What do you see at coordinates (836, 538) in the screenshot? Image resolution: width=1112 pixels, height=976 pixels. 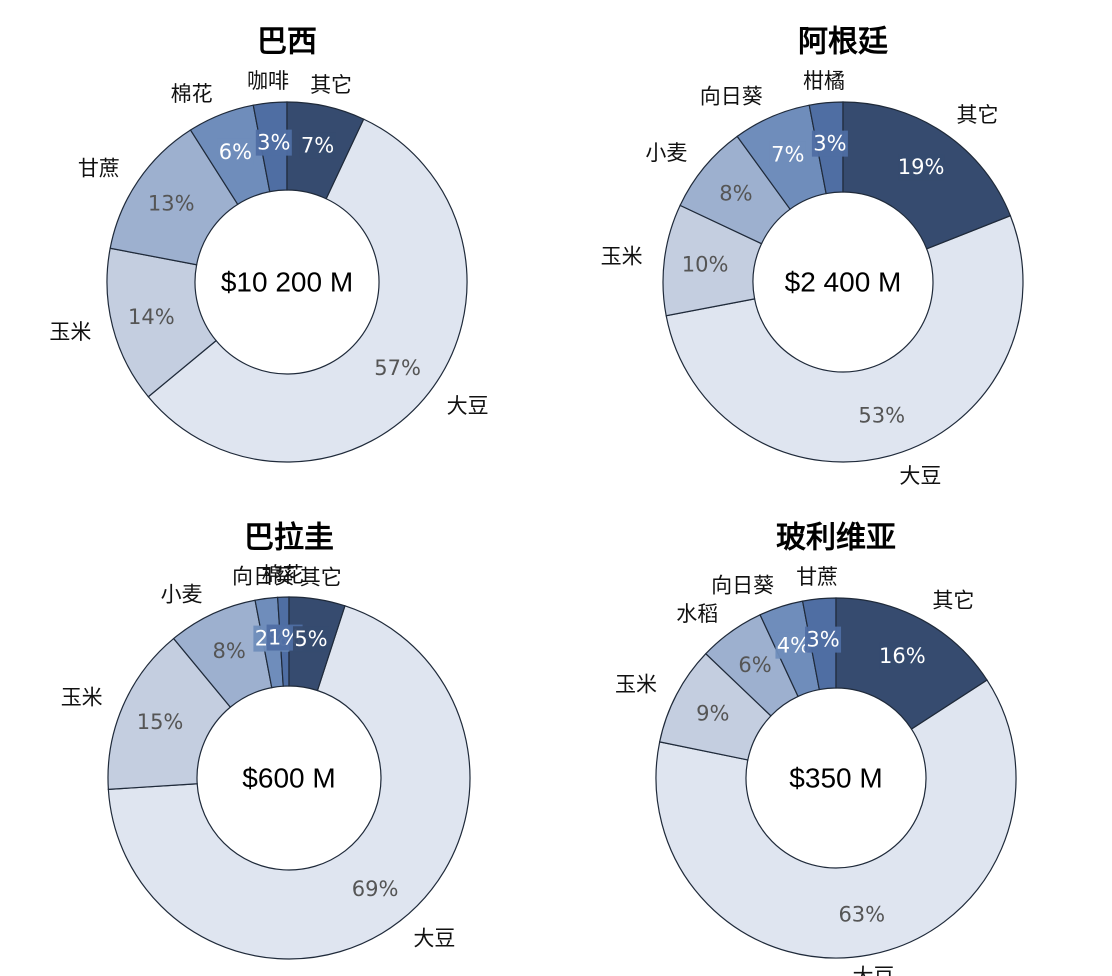 I see `chart-title: 玻利维亚` at bounding box center [836, 538].